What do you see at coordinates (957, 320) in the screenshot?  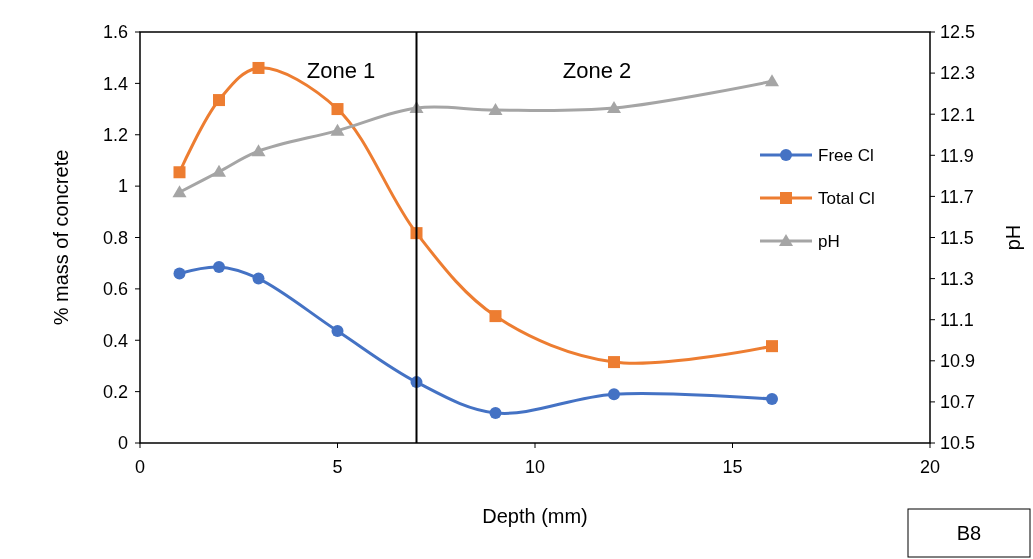 I see `y2-tick-label: 11.1` at bounding box center [957, 320].